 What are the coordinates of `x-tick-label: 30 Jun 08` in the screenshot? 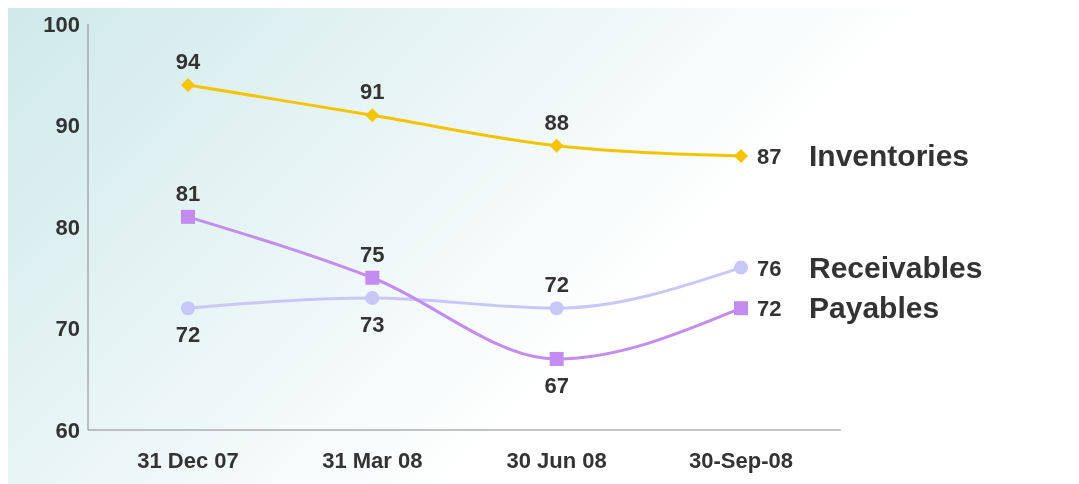 It's located at (556, 460).